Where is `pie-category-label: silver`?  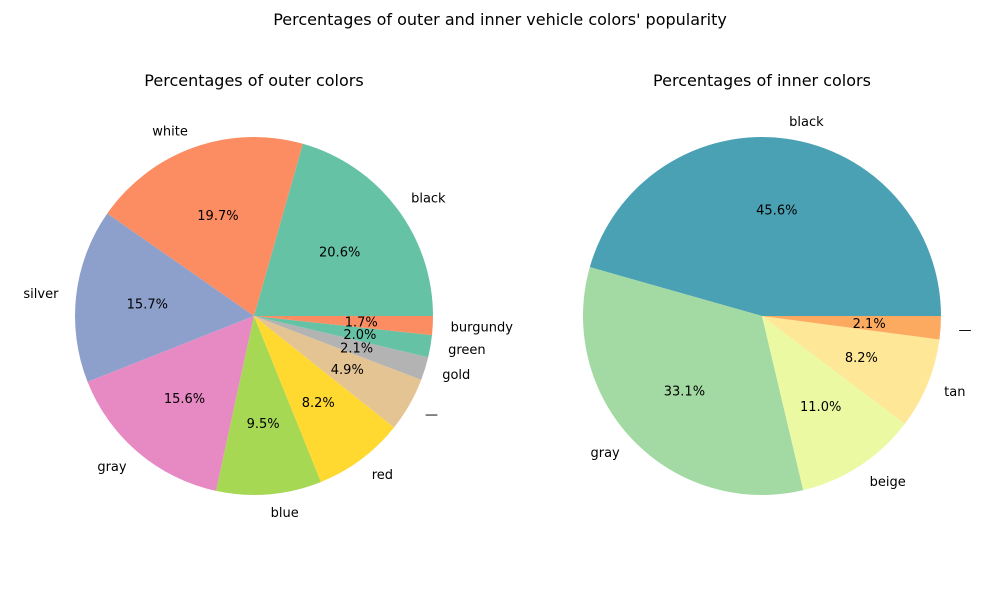
pie-category-label: silver is located at coordinates (41, 294).